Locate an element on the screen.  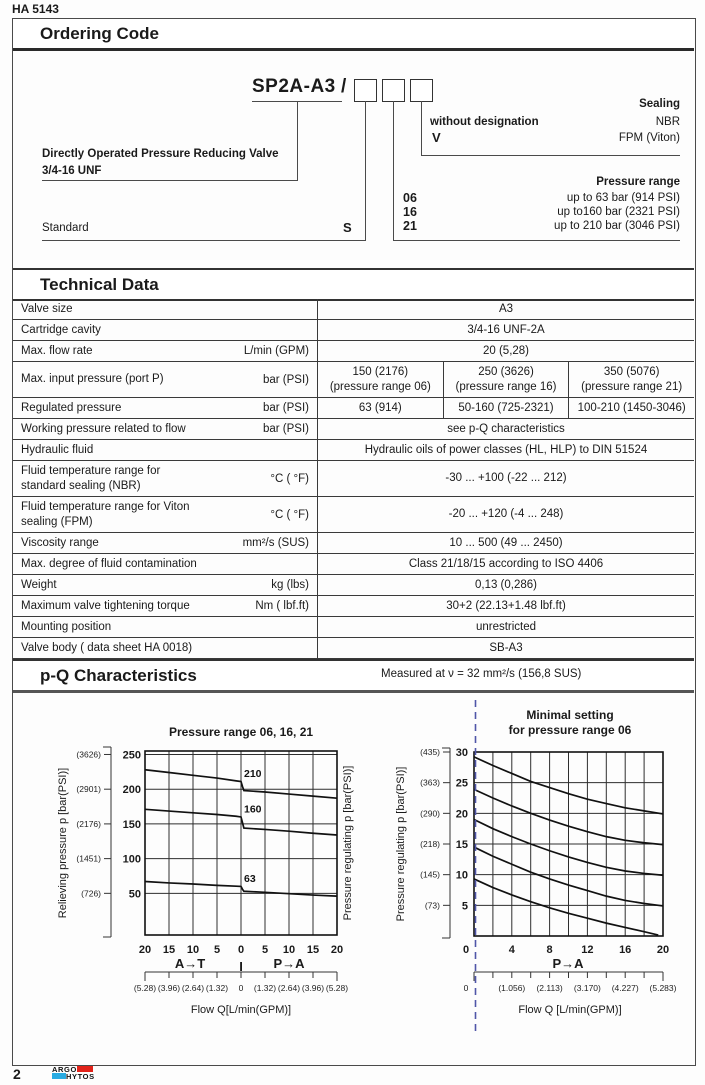
row-value: Class 21/18/15 according to ISO 4406 is located at coordinates (506, 563).